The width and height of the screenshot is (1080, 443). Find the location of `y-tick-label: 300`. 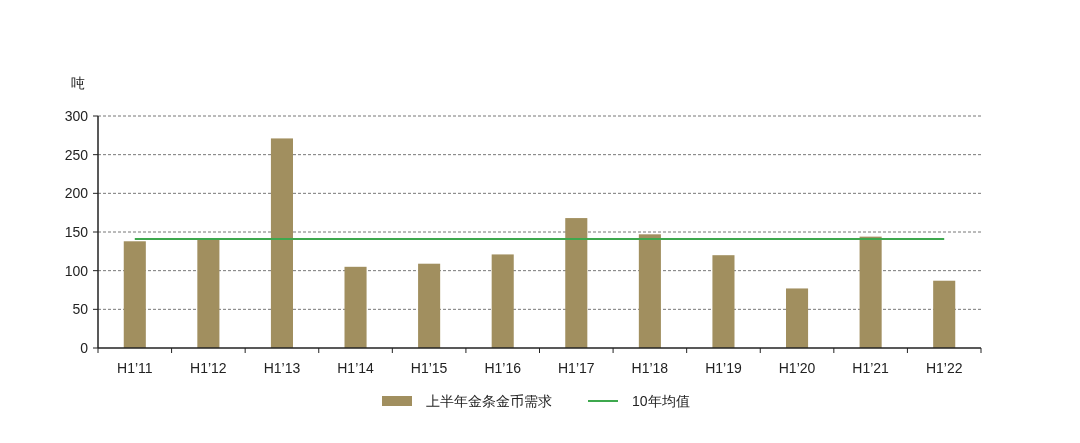

y-tick-label: 300 is located at coordinates (76, 115).